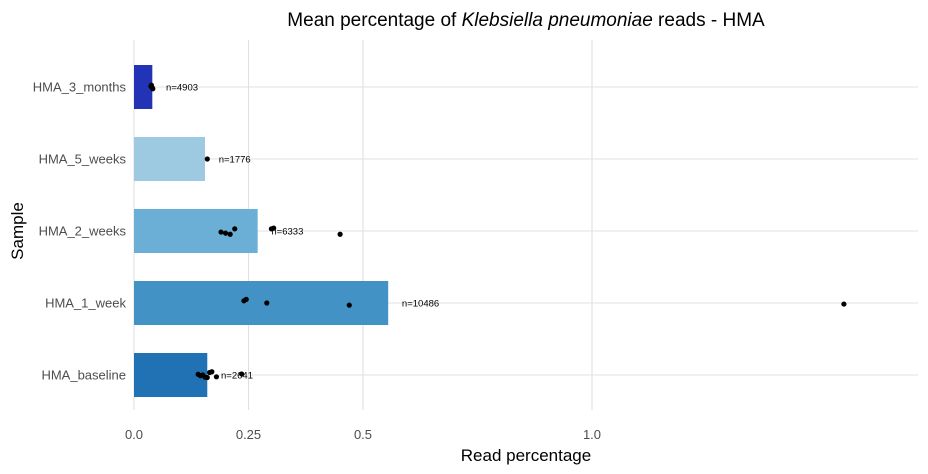 Image resolution: width=928 pixels, height=474 pixels. What do you see at coordinates (171, 375) in the screenshot?
I see `bar-HMA_baseline` at bounding box center [171, 375].